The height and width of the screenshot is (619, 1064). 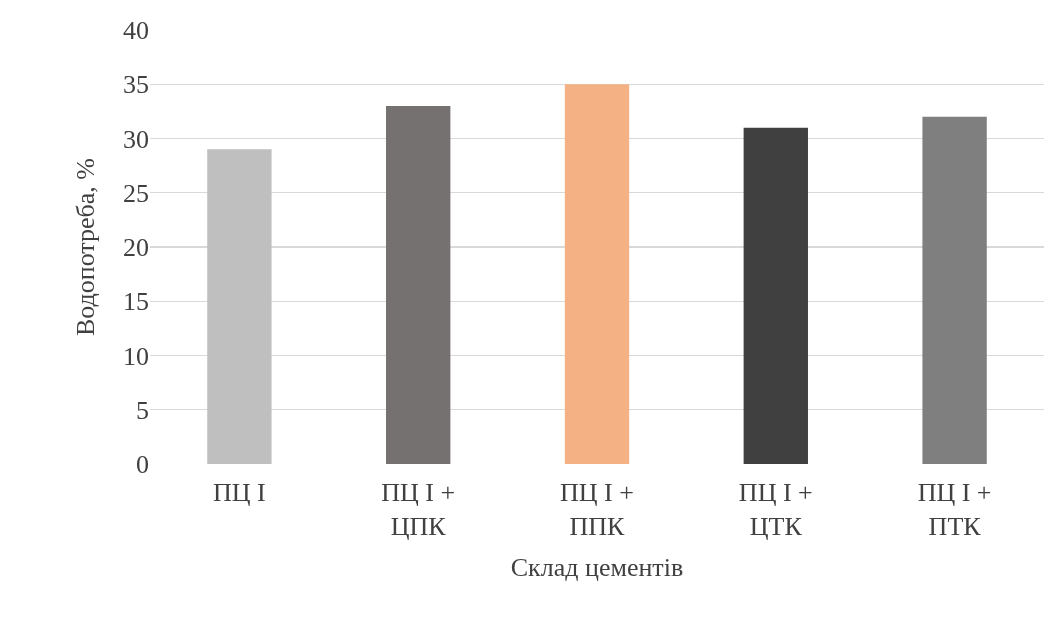 What do you see at coordinates (136, 85) in the screenshot?
I see `y-tick-label: 35` at bounding box center [136, 85].